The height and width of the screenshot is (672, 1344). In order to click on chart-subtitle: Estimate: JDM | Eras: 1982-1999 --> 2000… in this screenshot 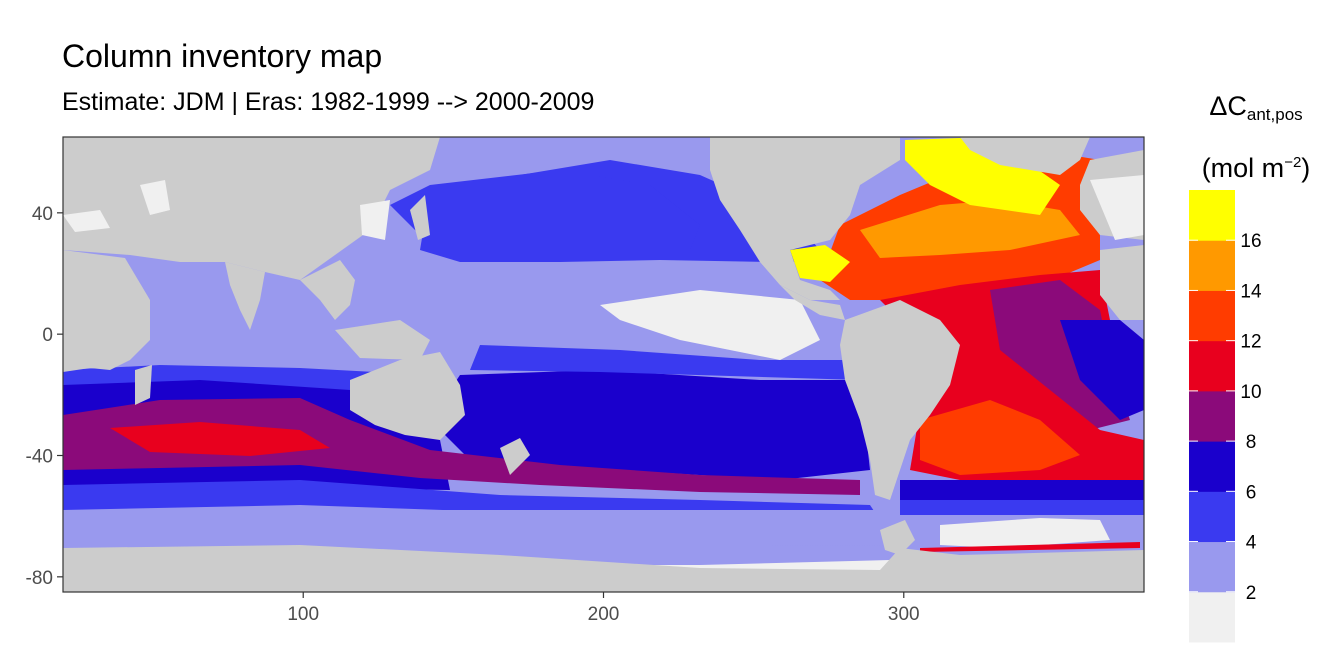, I will do `click(328, 102)`.